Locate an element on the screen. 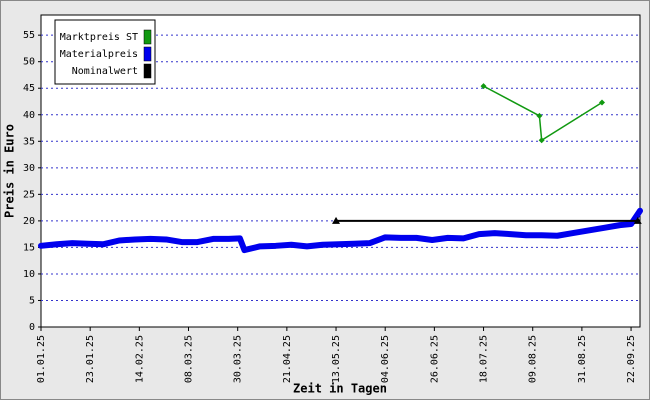 The image size is (650, 404). y-tick-label: 55 is located at coordinates (29, 35).